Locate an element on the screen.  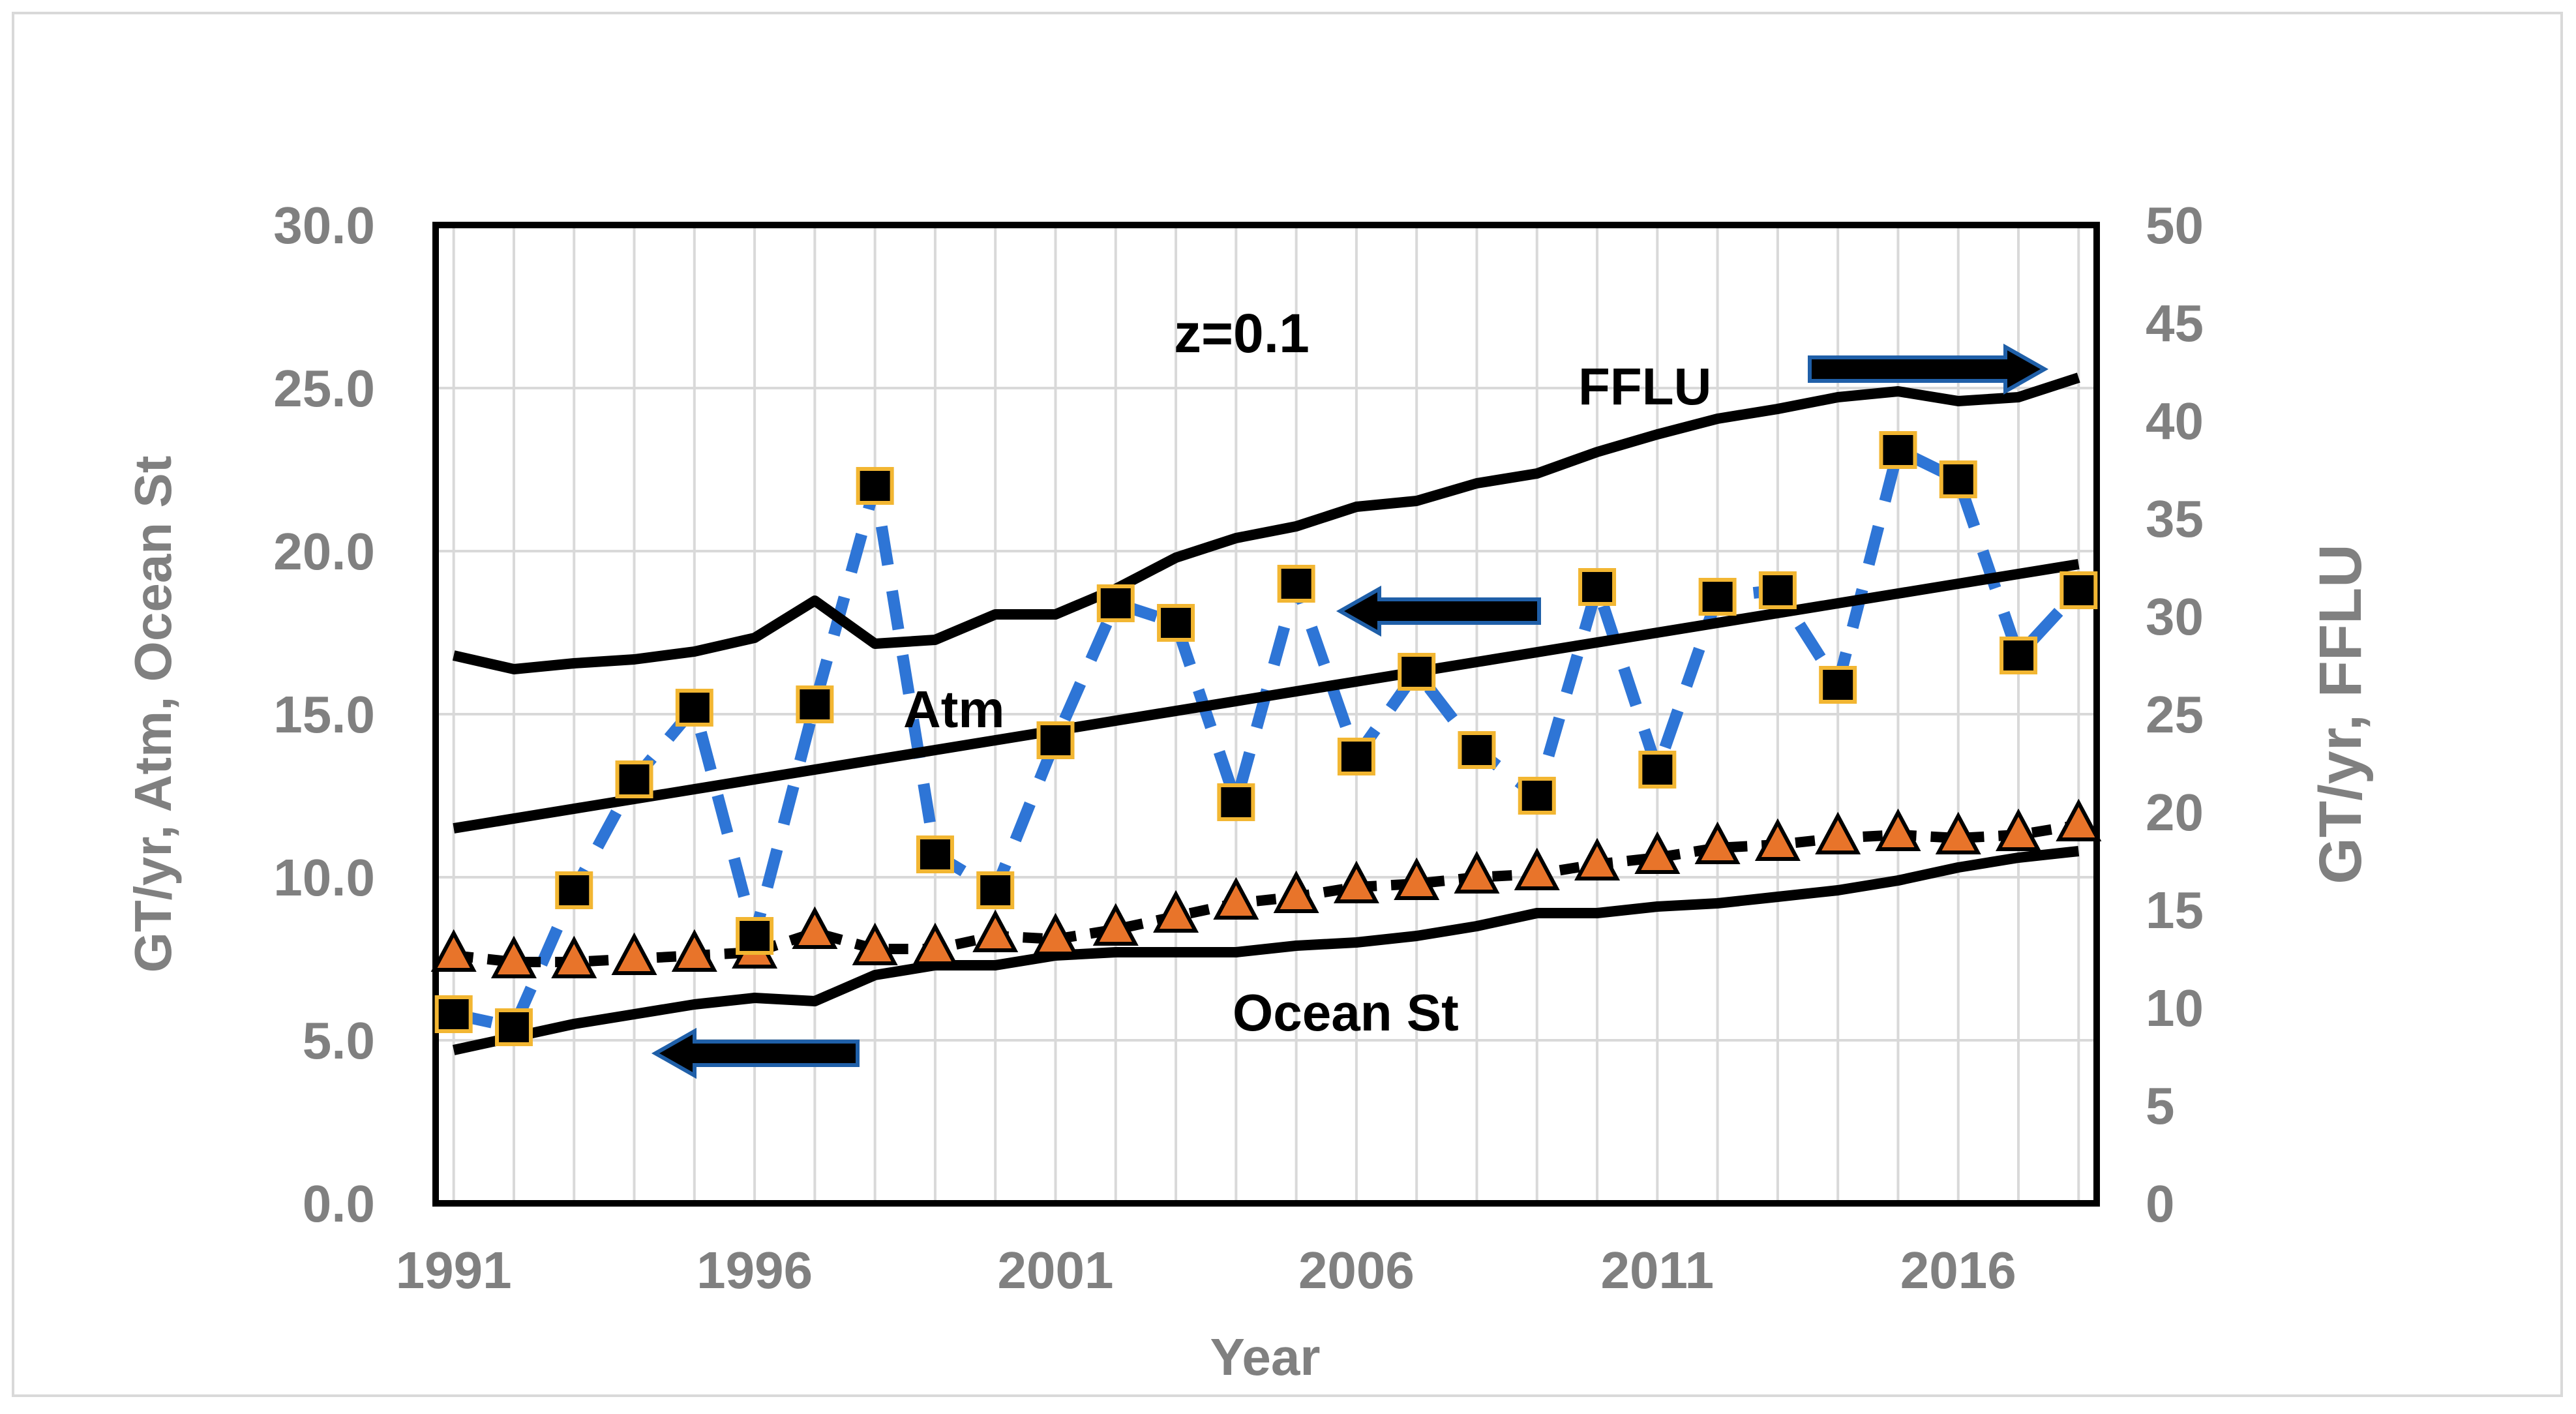
series-line-atm is located at coordinates (1266, 696).